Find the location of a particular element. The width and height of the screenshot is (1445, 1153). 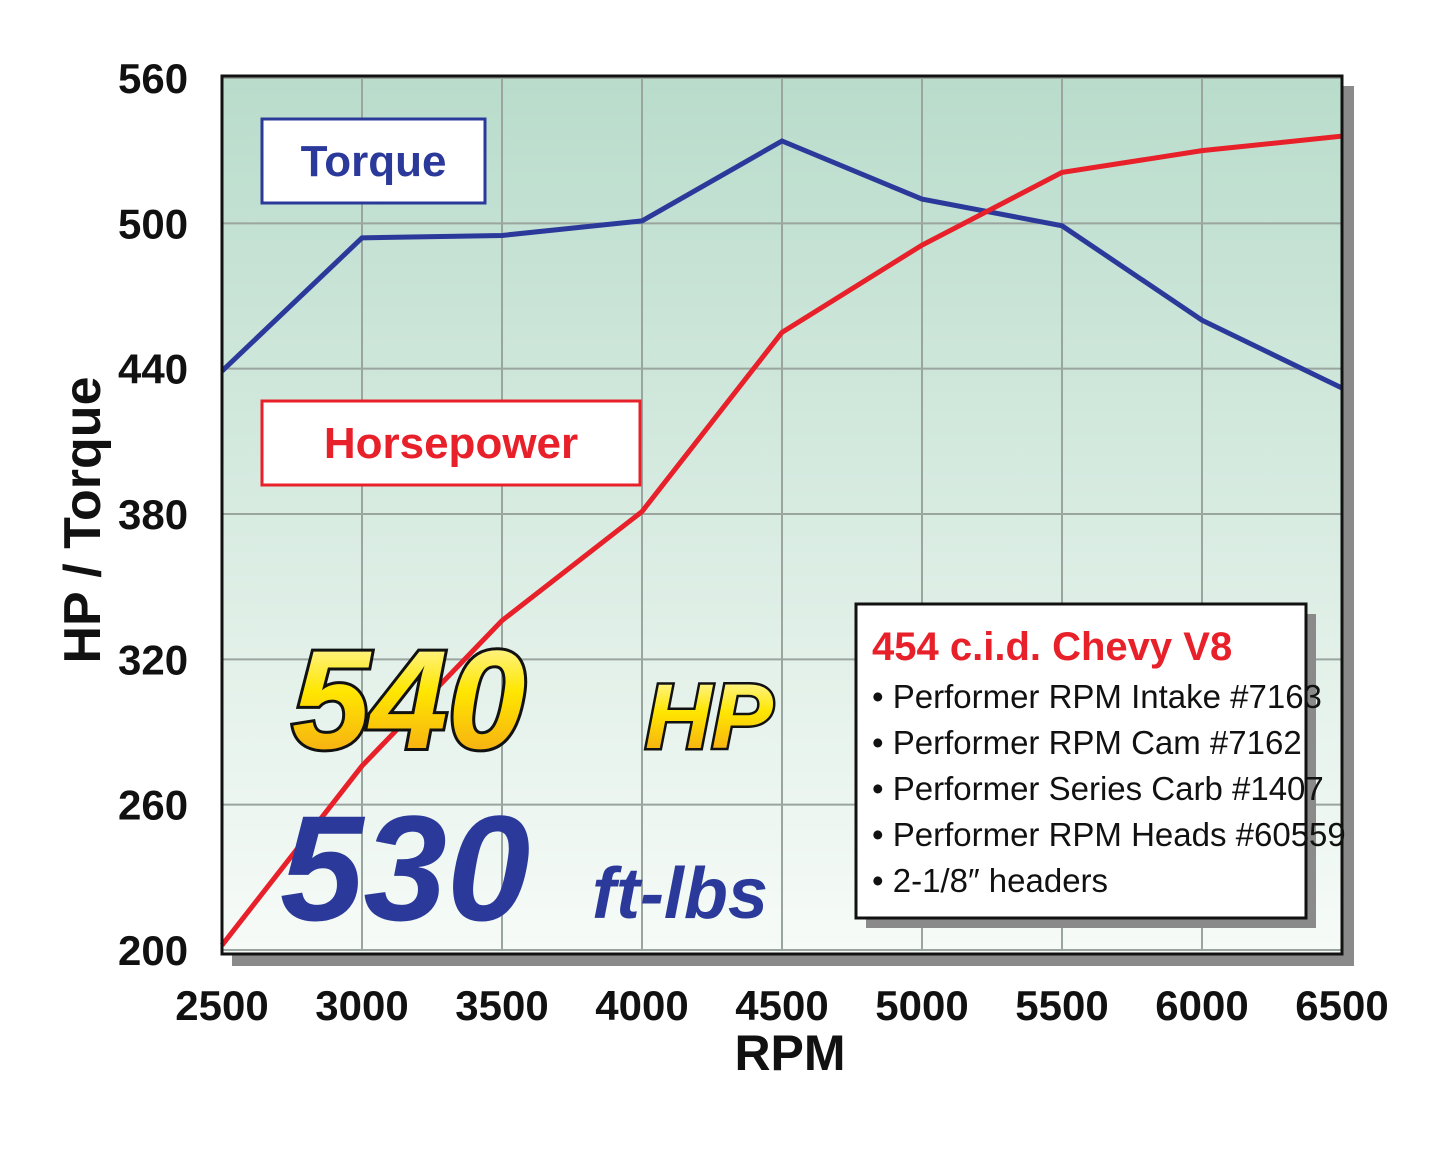

x-tick-label: 5500 is located at coordinates (1061, 1005).